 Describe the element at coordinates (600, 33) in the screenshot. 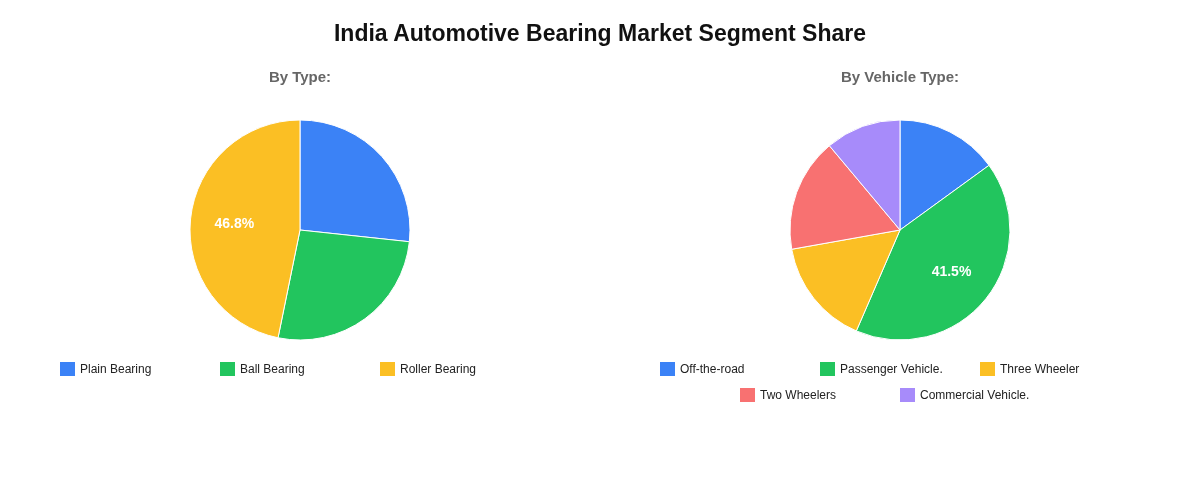

I see `text: India Automotive Bearing Market Segment Share` at that location.